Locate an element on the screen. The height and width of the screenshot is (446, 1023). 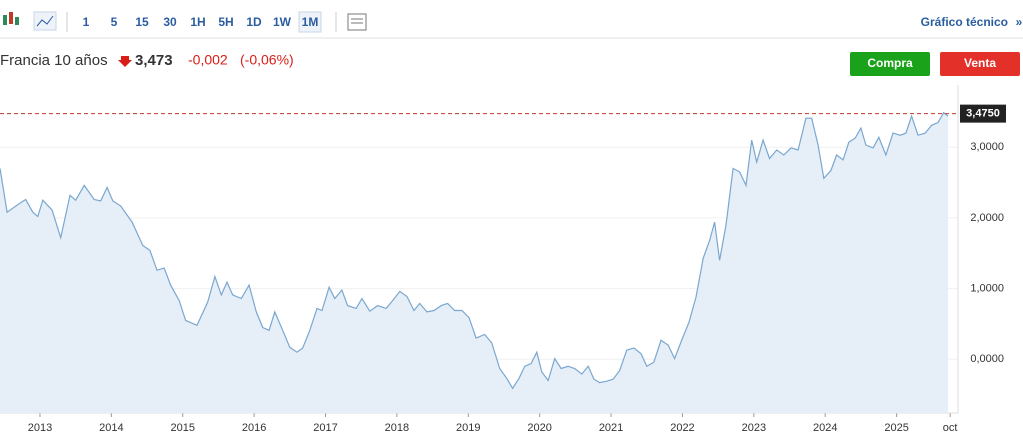
x-tick-label: 2019 is located at coordinates (468, 428).